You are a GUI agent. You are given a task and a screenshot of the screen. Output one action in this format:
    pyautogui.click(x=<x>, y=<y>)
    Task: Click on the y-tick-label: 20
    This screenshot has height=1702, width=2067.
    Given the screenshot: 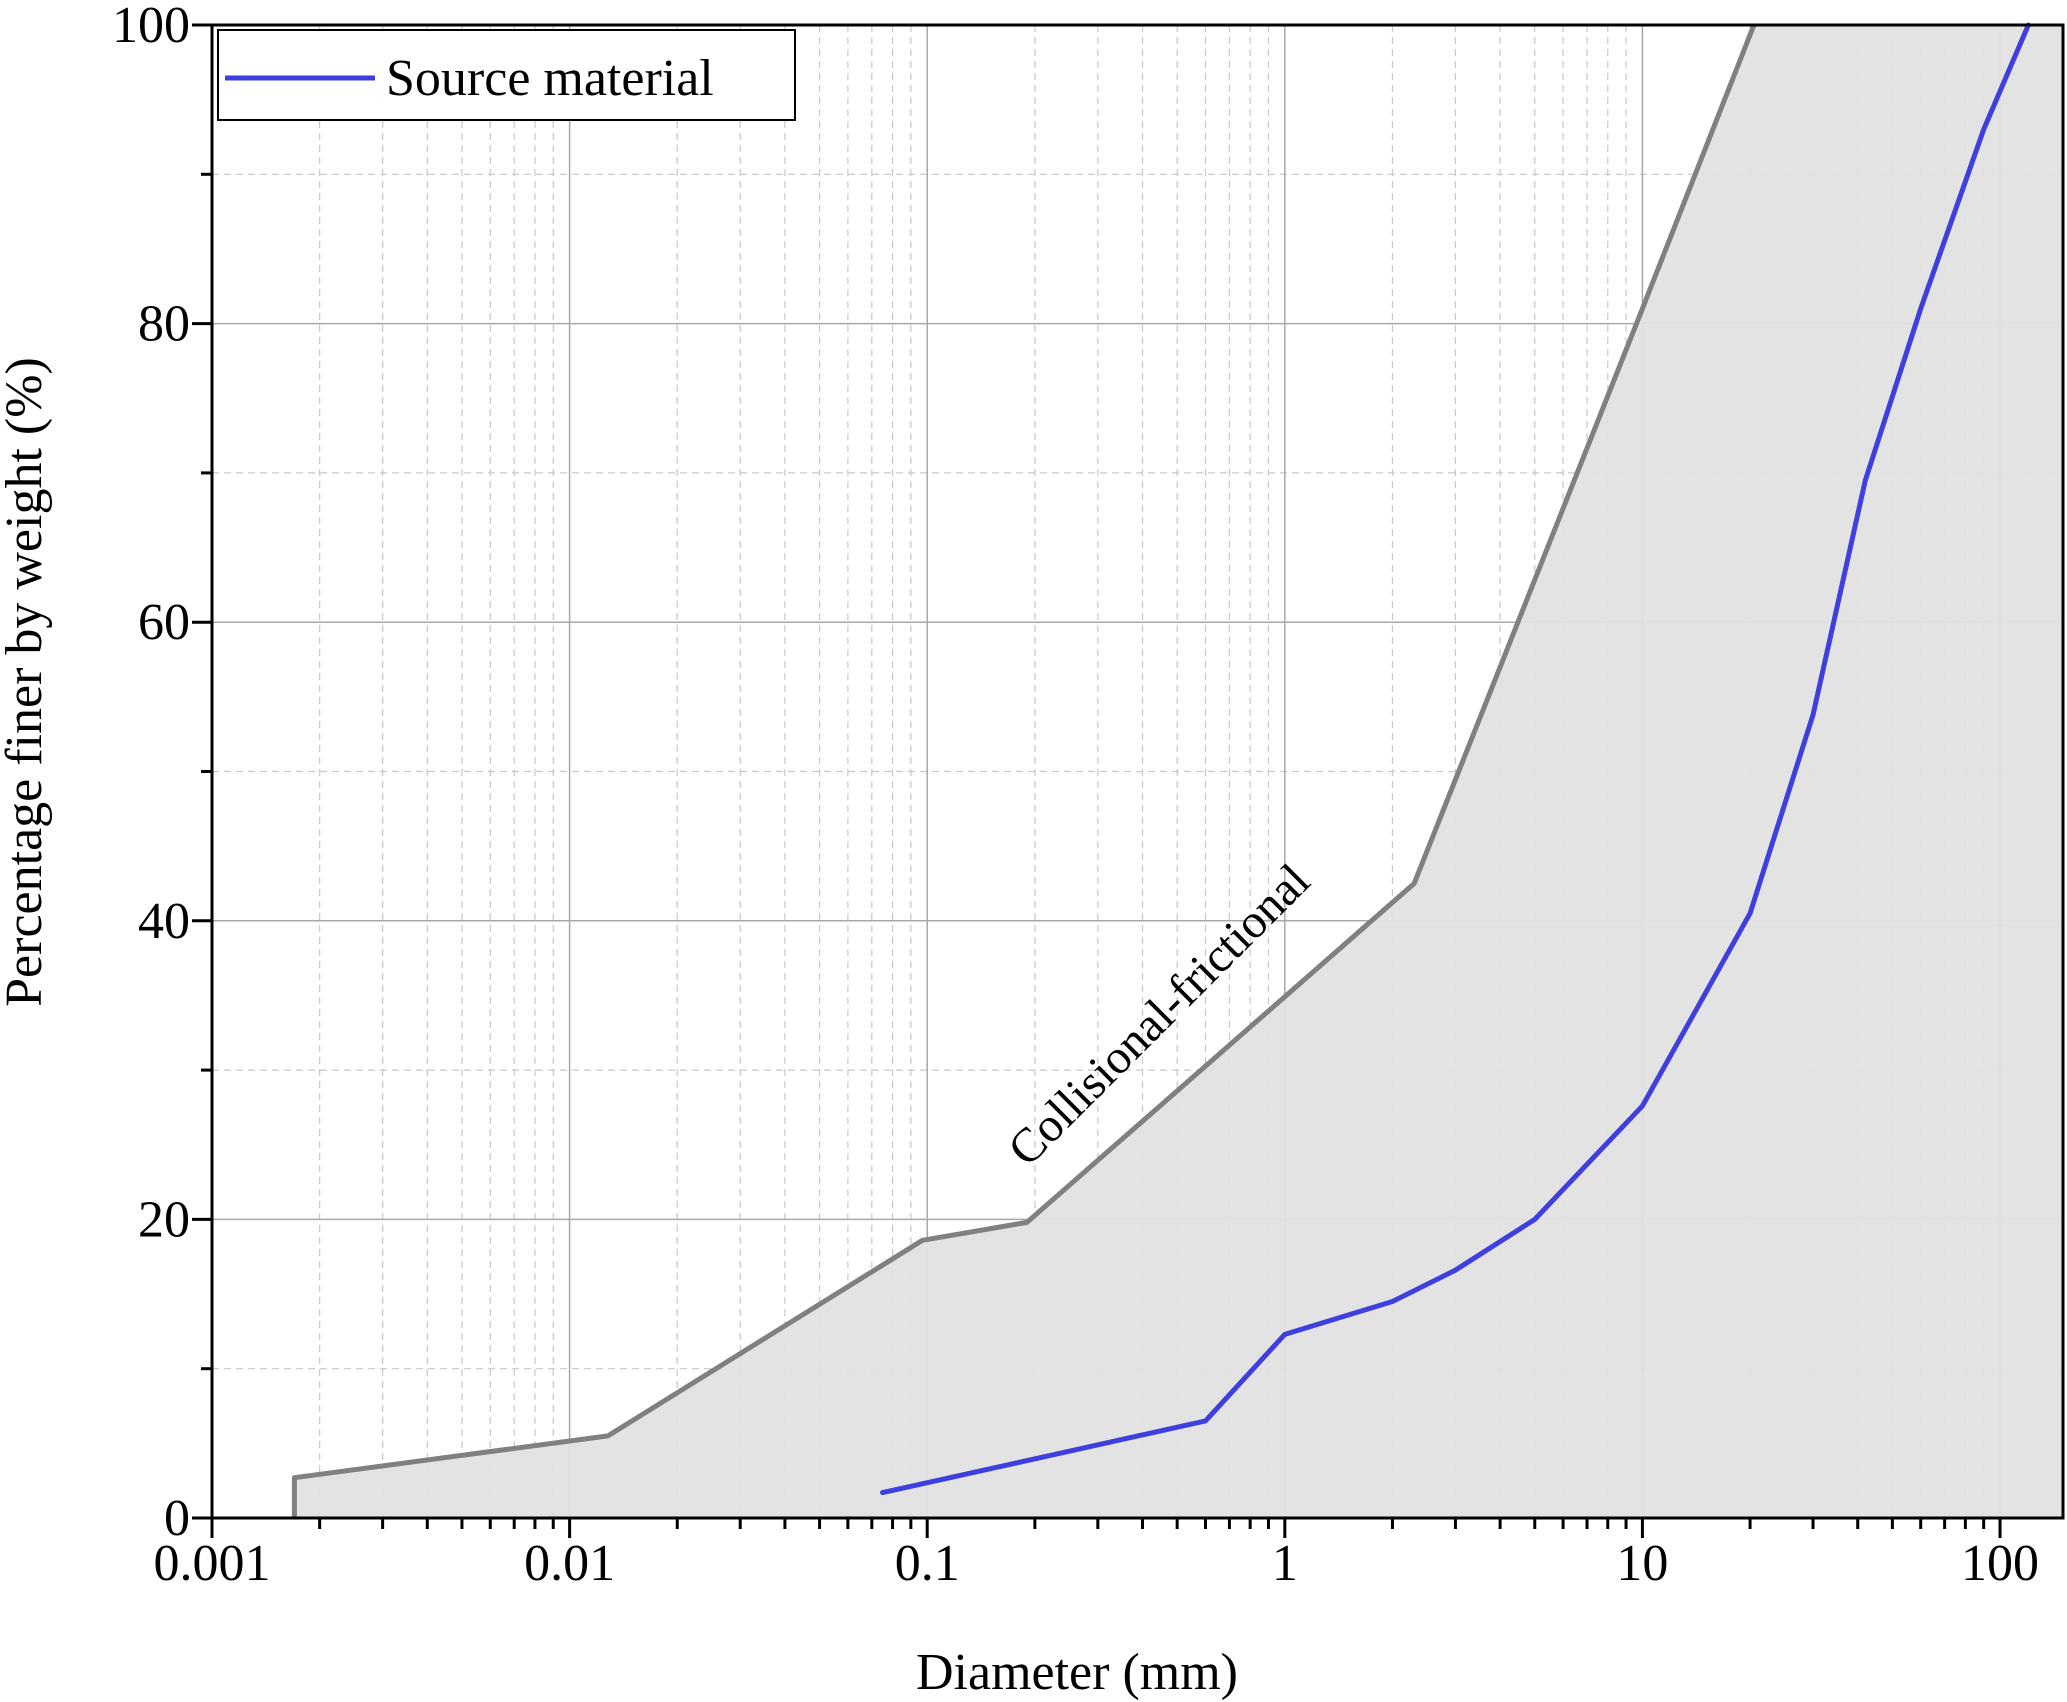 What is the action you would take?
    pyautogui.click(x=164, y=1219)
    